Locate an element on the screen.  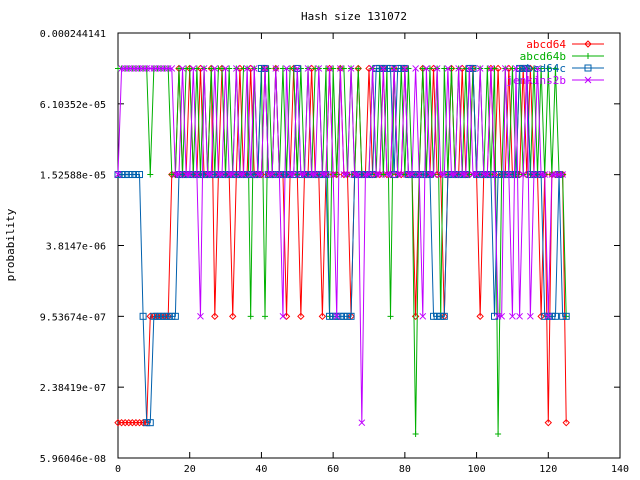
legend-label: abcd64 is located at coordinates (546, 44).